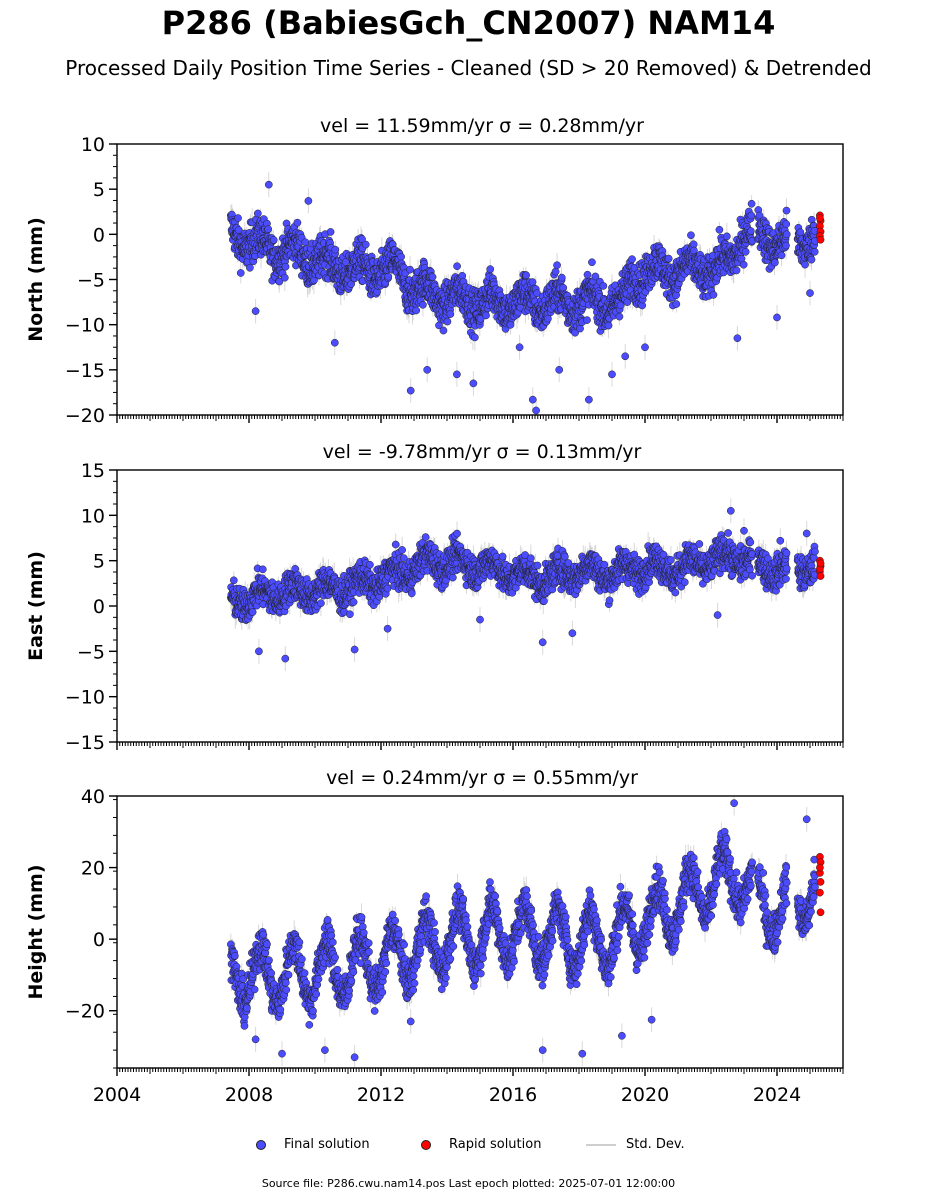  Describe the element at coordinates (99, 190) in the screenshot. I see `y-tick-label: 5` at that location.